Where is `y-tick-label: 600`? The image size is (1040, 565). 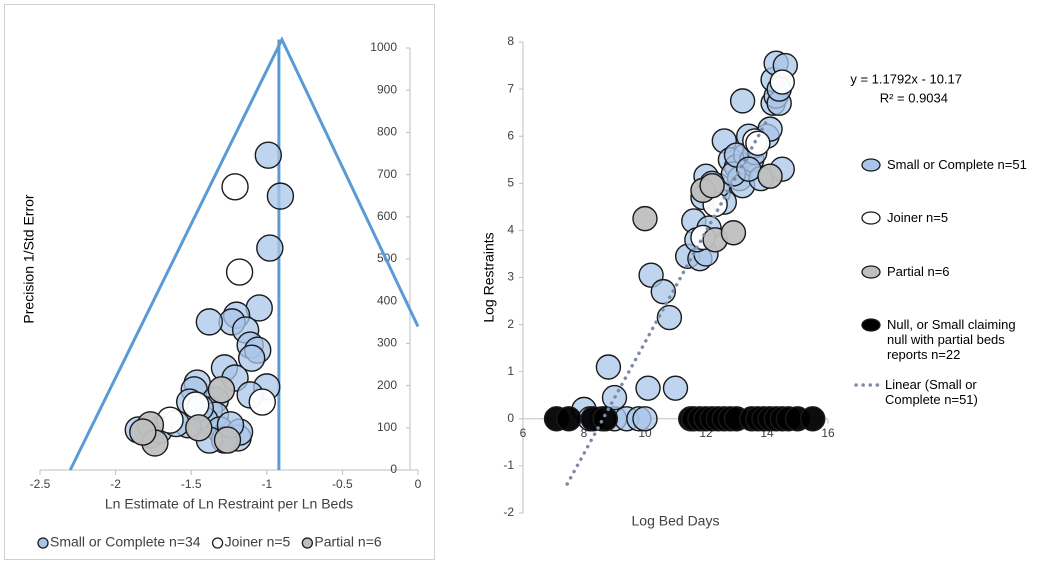 y-tick-label: 600 is located at coordinates (387, 216).